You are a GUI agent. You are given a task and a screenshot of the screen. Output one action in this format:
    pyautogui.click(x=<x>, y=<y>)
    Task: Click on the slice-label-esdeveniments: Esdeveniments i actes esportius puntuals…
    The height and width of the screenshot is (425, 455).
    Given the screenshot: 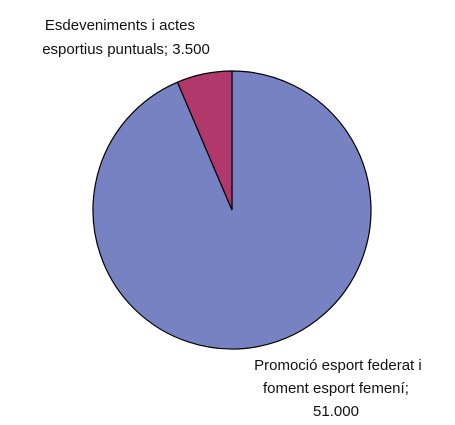 What is the action you would take?
    pyautogui.click(x=126, y=37)
    